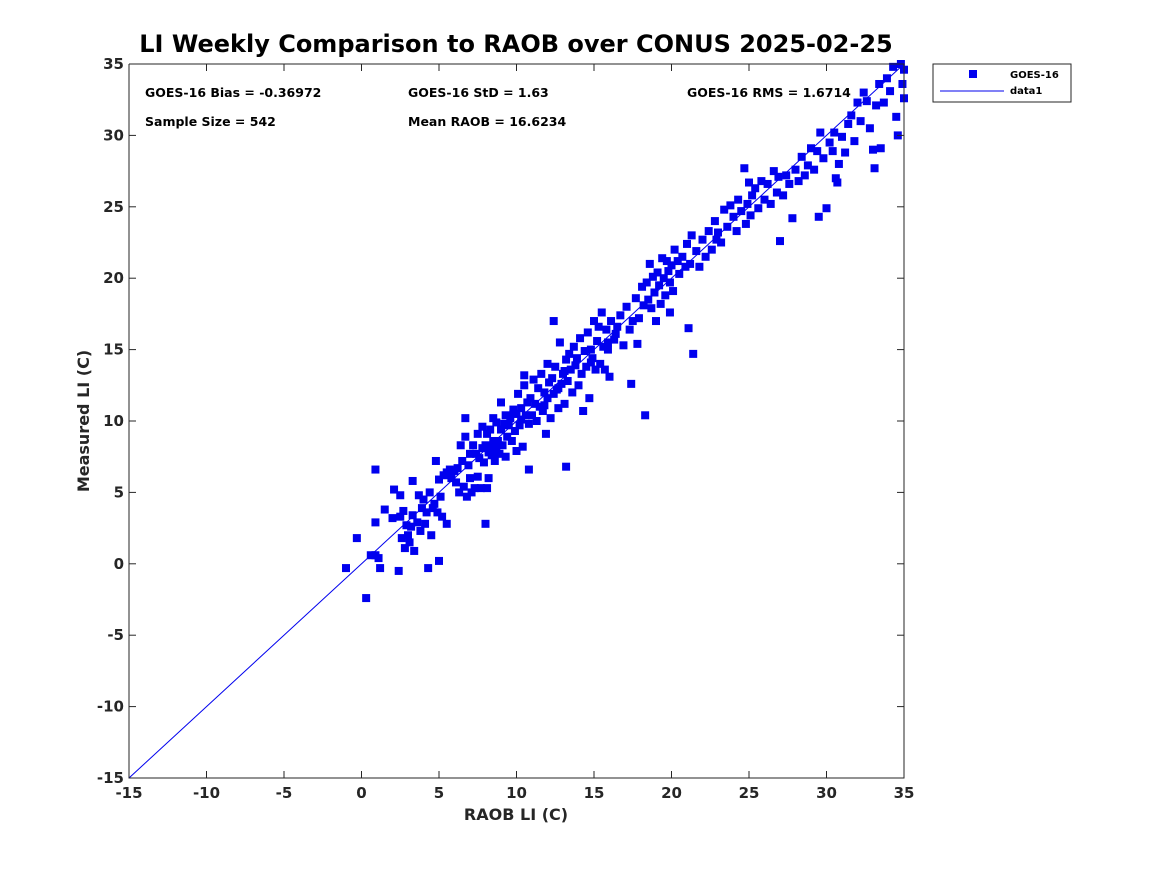 This screenshot has width=1167, height=875. What do you see at coordinates (113, 278) in the screenshot?
I see `y-tick-label: 20` at bounding box center [113, 278].